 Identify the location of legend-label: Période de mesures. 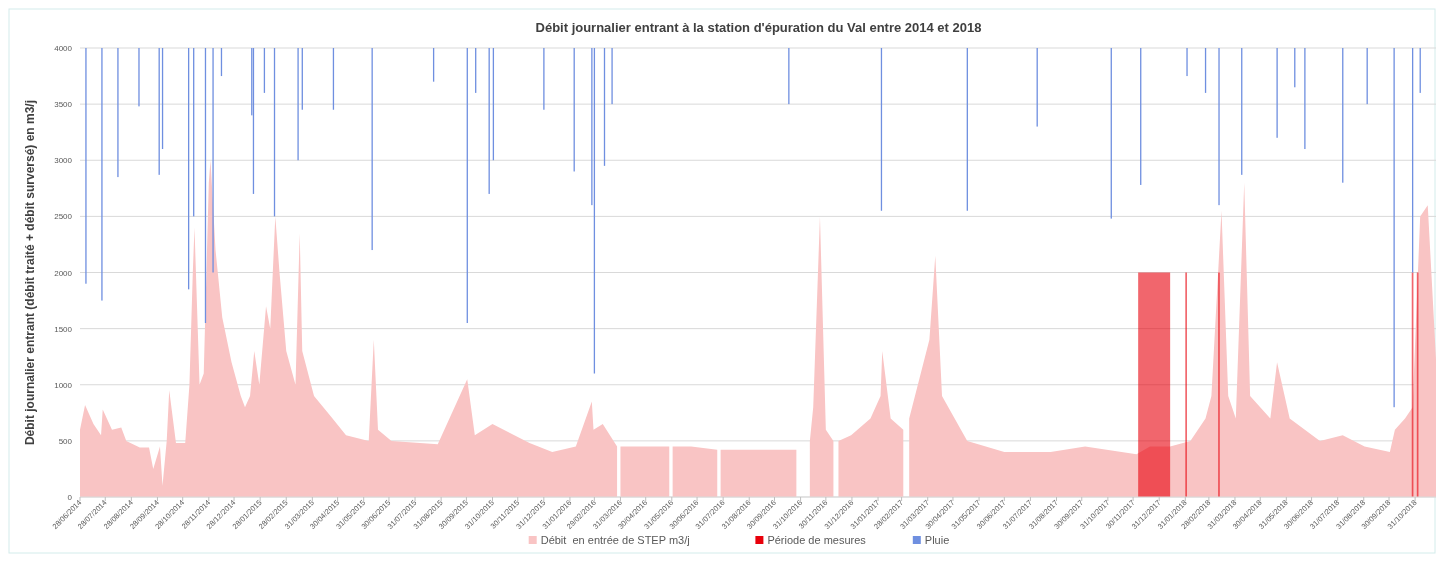
(817, 540).